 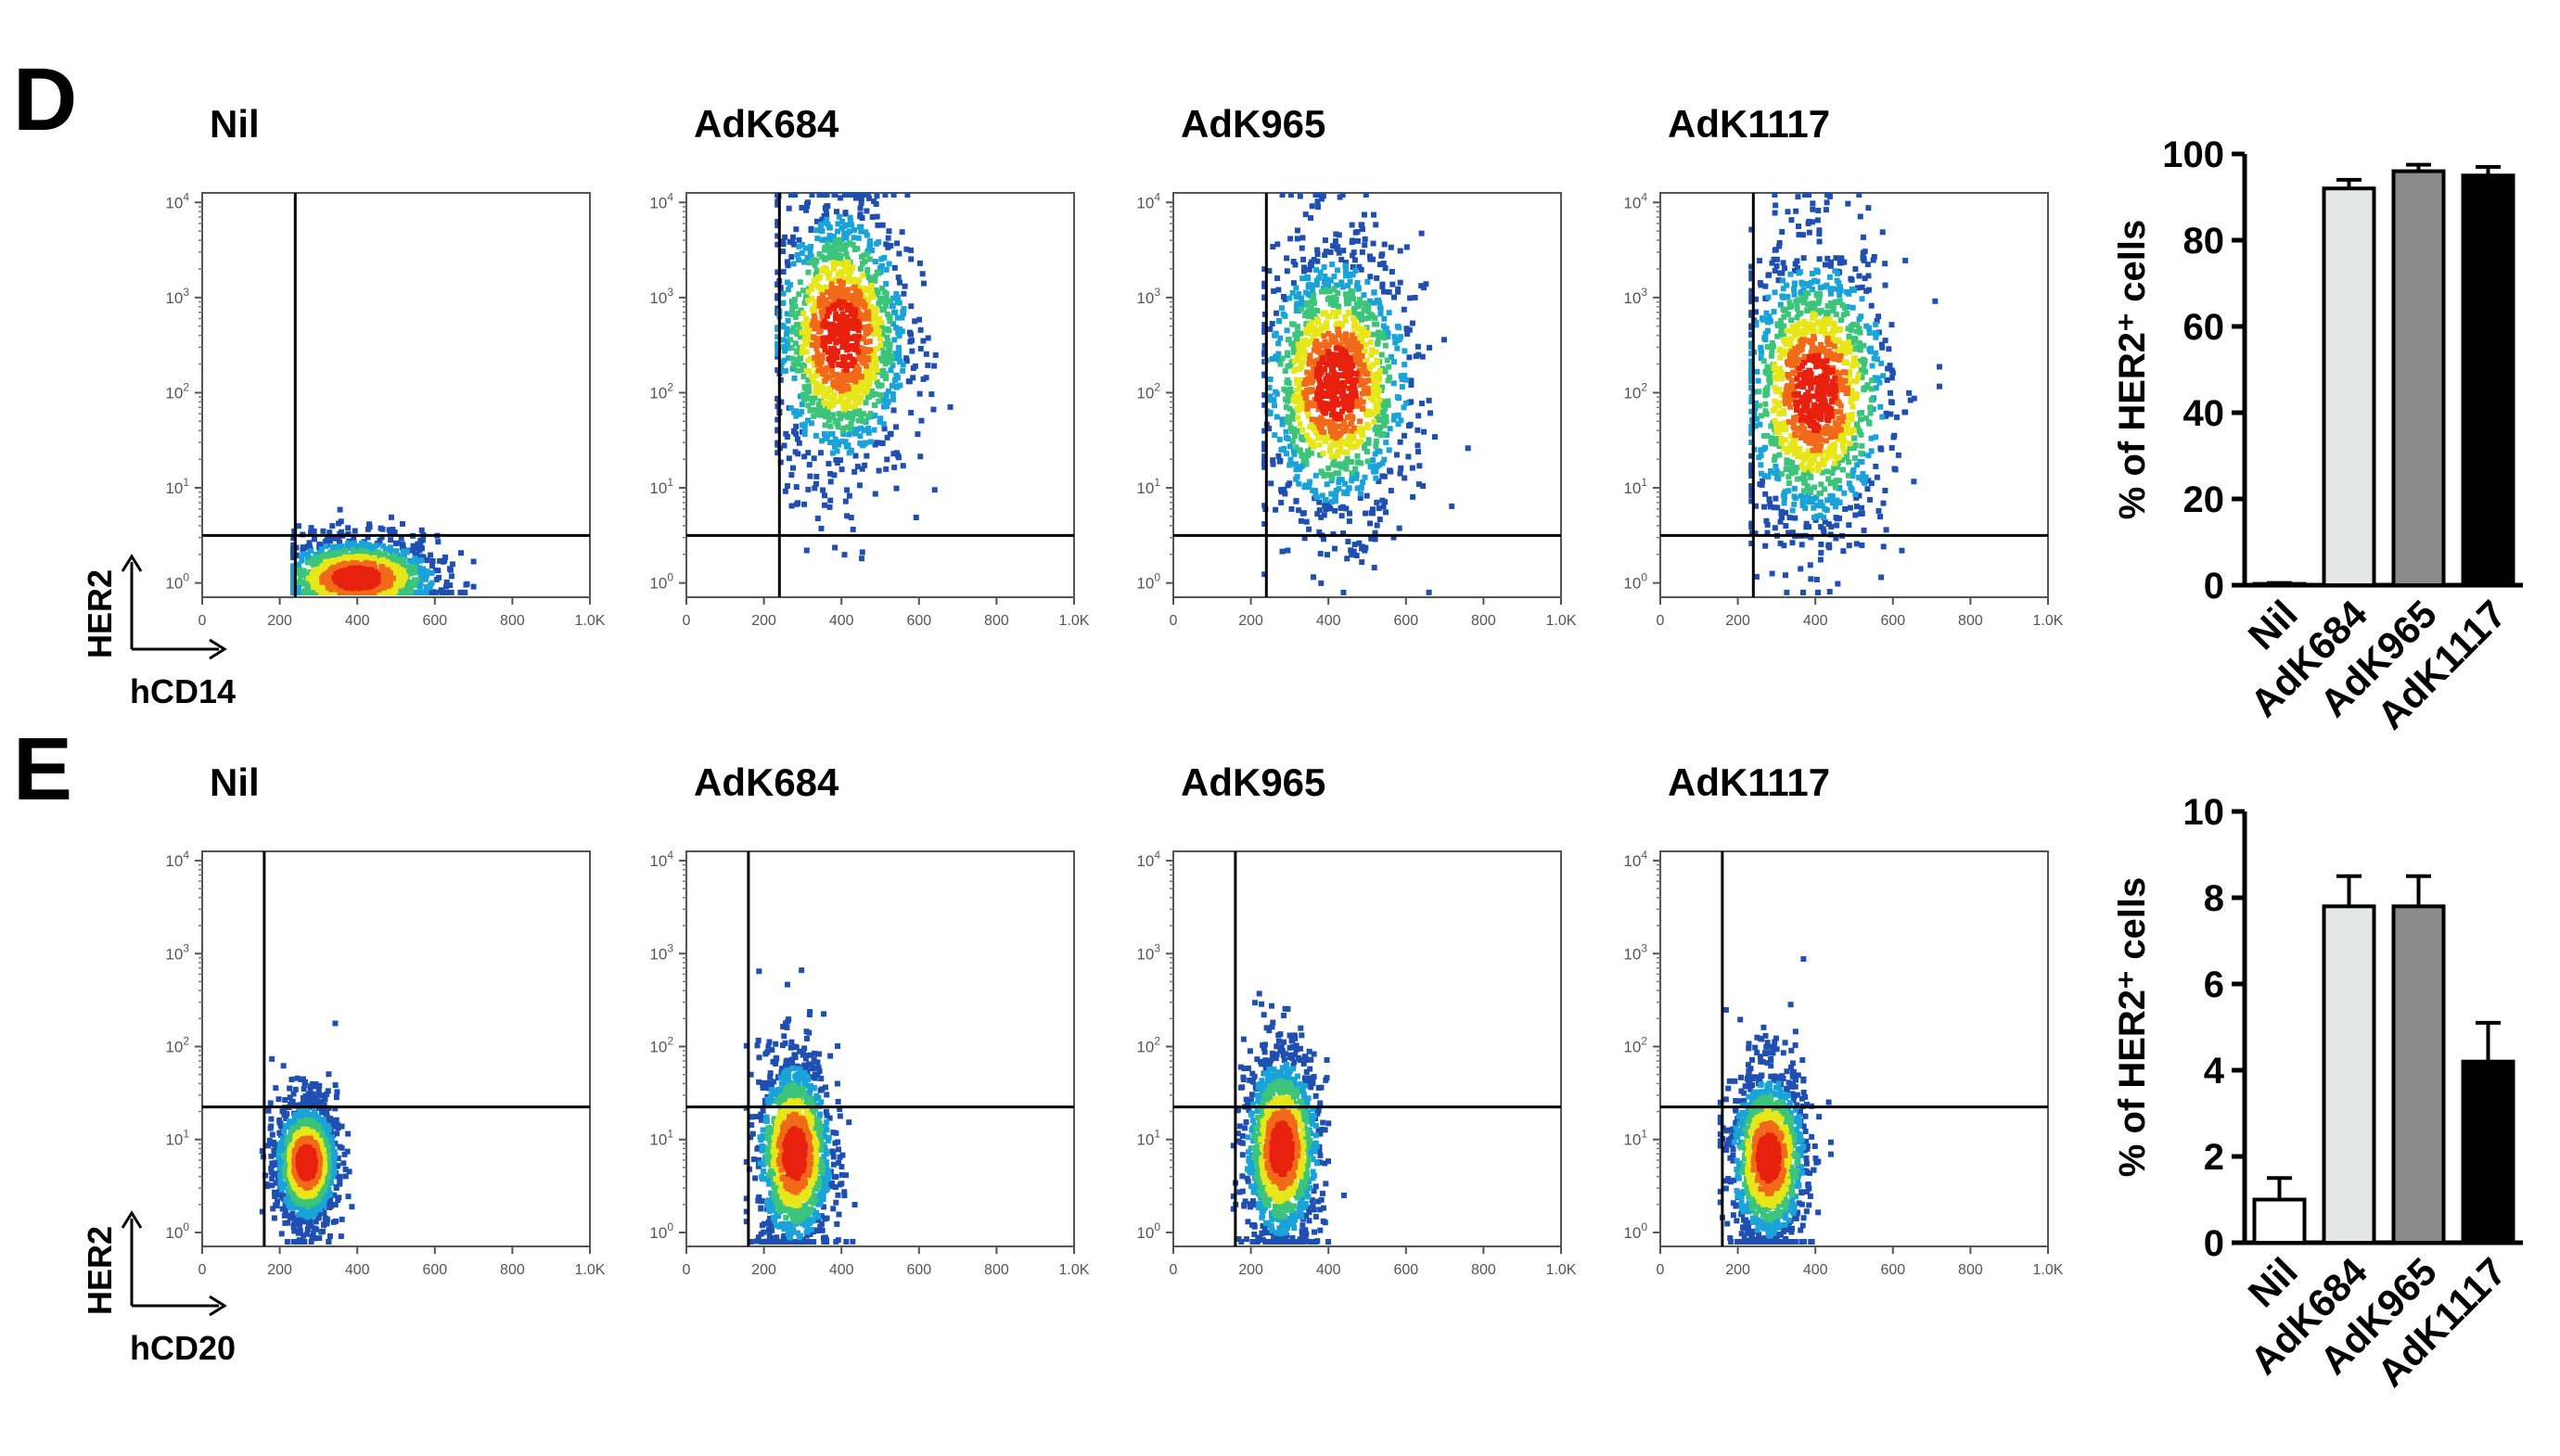 I want to click on x-tick-label: 1.0K, so click(x=1561, y=621).